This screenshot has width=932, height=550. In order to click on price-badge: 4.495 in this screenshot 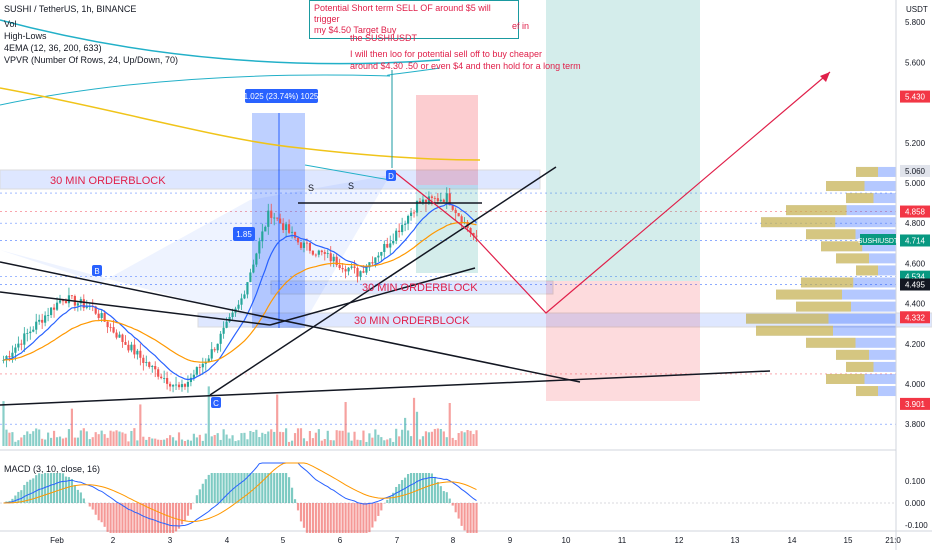, I will do `click(915, 285)`.